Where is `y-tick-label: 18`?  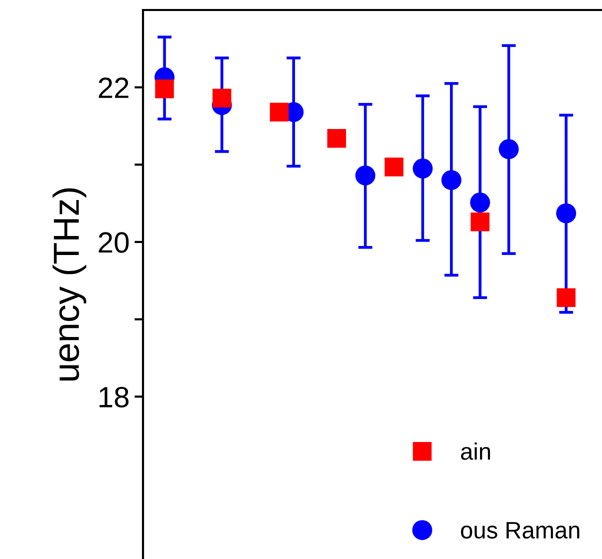
y-tick-label: 18 is located at coordinates (114, 397).